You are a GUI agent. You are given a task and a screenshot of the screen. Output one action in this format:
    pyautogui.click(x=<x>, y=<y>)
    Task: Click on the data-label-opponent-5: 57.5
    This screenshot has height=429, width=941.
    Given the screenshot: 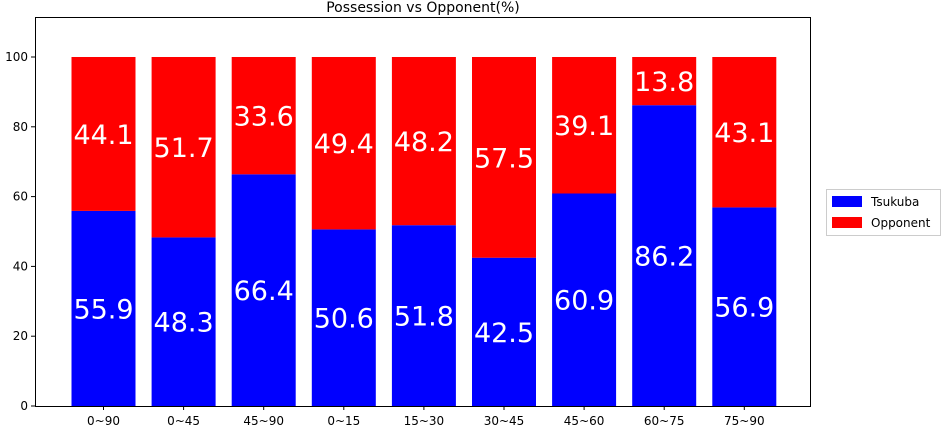 What is the action you would take?
    pyautogui.click(x=504, y=158)
    